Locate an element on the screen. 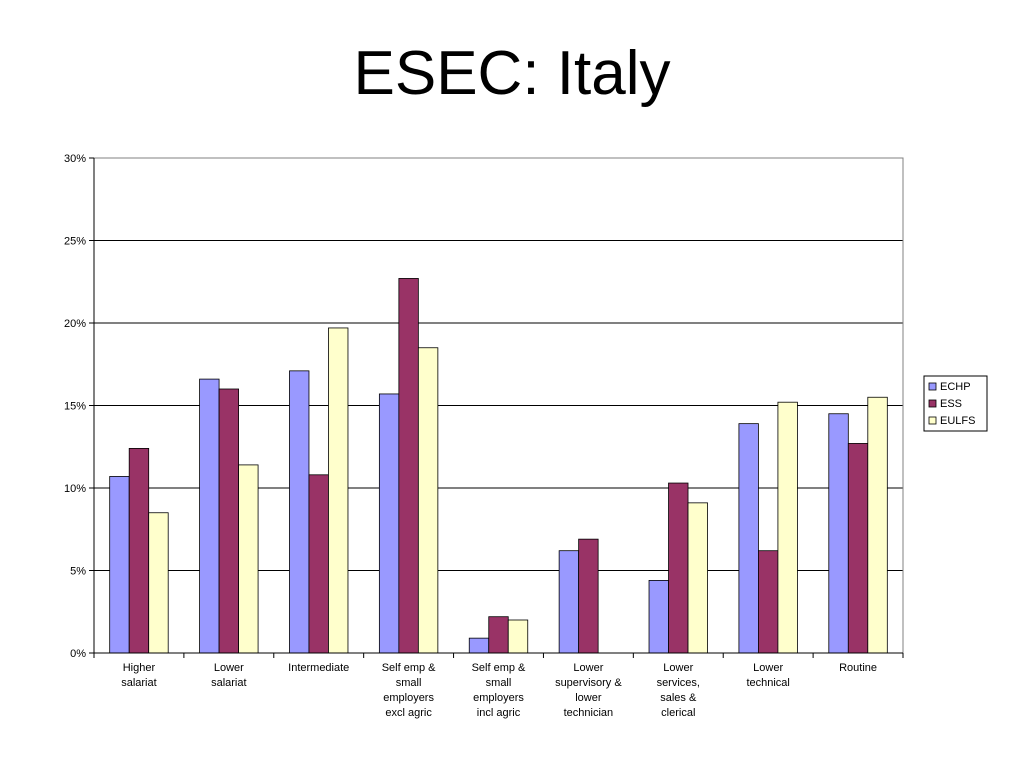 This screenshot has height=768, width=1024. x-category-label: Lower services, sales & clerical is located at coordinates (678, 690).